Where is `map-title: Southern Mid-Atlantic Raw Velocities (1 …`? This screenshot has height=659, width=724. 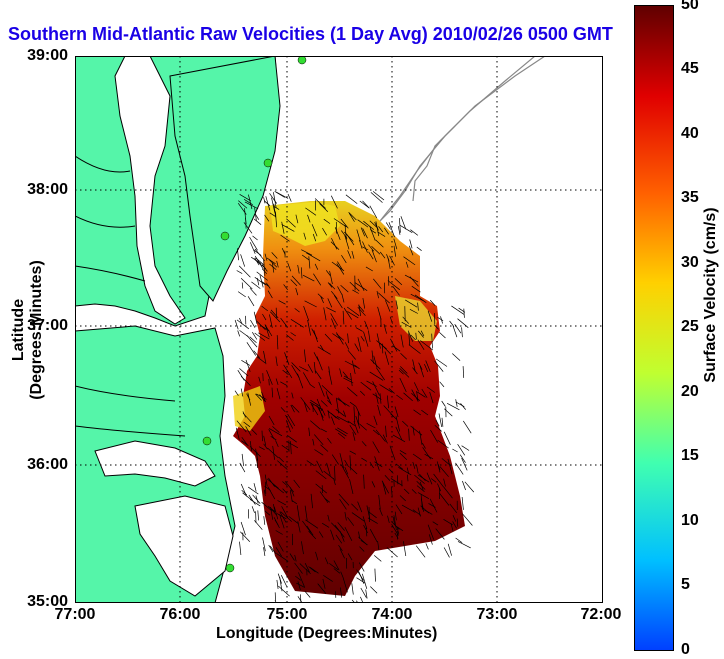
map-title: Southern Mid-Atlantic Raw Velocities (1 … is located at coordinates (310, 34).